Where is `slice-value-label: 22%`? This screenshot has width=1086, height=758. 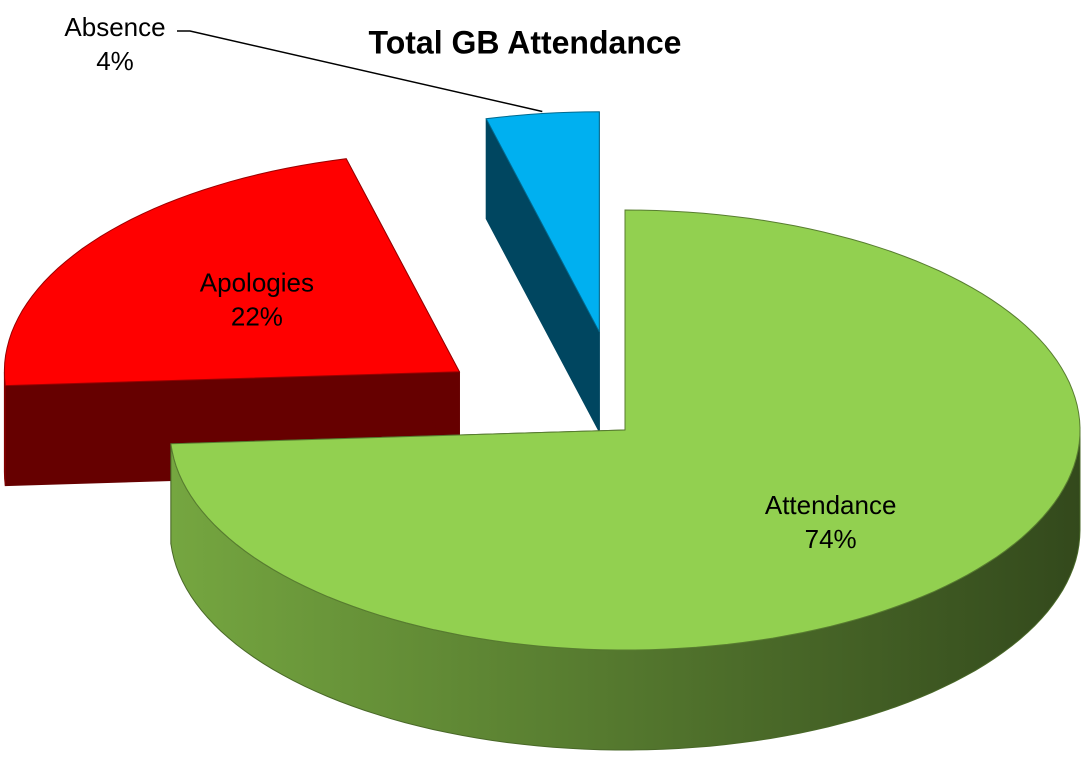 slice-value-label: 22% is located at coordinates (257, 317).